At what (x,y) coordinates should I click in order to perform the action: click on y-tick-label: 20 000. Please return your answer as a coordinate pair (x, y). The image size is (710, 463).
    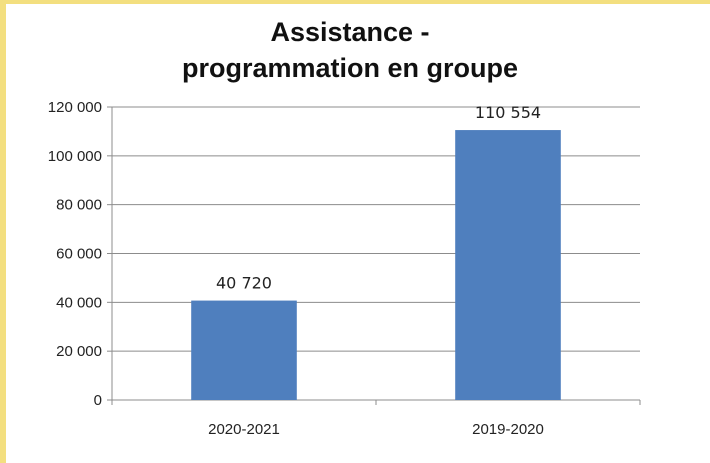
    Looking at the image, I should click on (79, 351).